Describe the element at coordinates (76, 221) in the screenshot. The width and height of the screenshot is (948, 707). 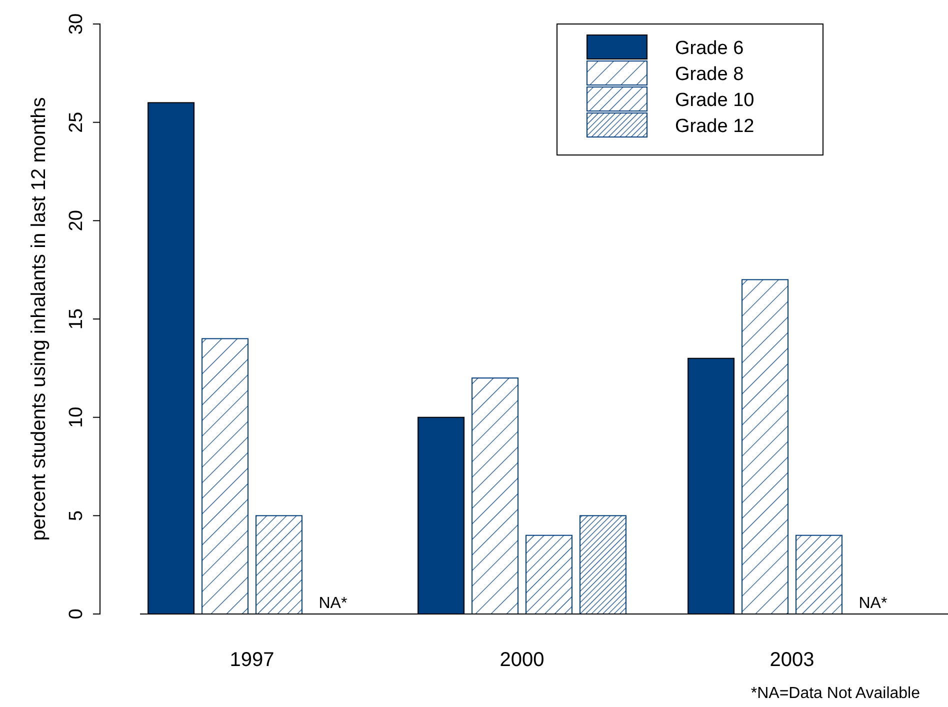
I see `y-tick-label: 20` at that location.